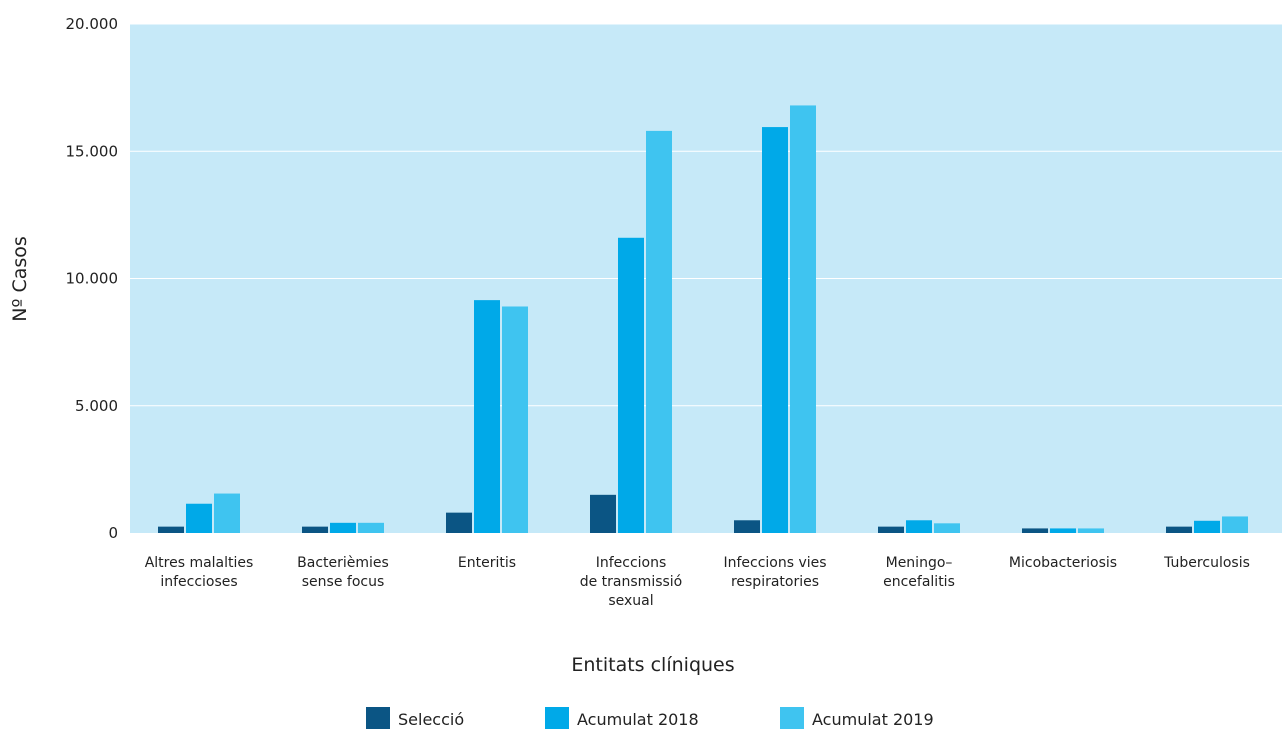 The height and width of the screenshot is (731, 1285). What do you see at coordinates (774, 572) in the screenshot?
I see `x-tick-label: Infeccions vies respiratories` at bounding box center [774, 572].